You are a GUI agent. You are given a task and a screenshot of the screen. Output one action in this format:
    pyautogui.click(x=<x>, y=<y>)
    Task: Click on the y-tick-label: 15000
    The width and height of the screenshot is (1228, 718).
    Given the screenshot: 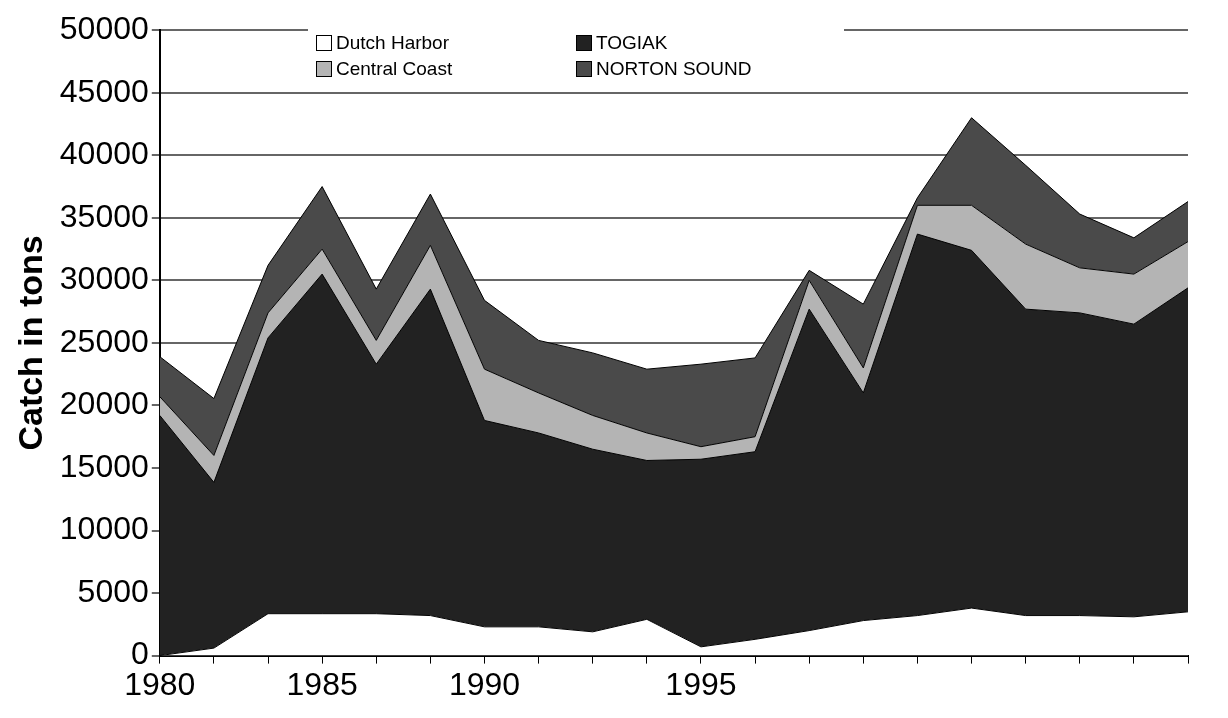 What is the action you would take?
    pyautogui.click(x=104, y=465)
    